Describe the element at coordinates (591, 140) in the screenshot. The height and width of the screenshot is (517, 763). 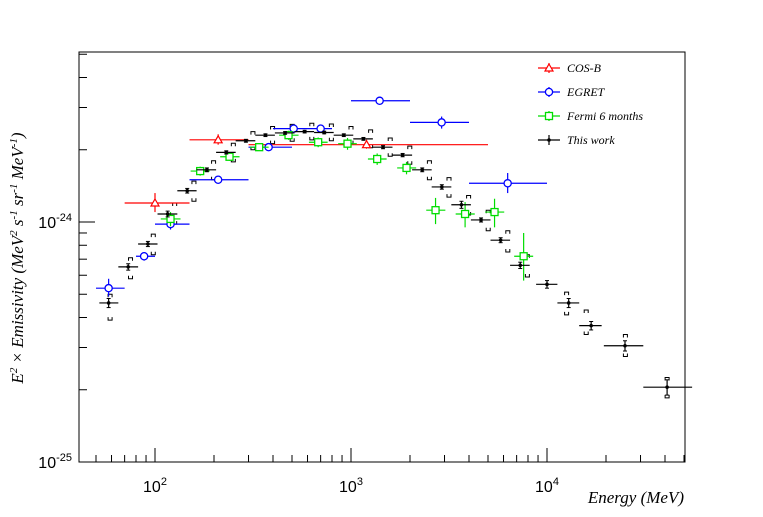
I see `legend-label: This work` at that location.